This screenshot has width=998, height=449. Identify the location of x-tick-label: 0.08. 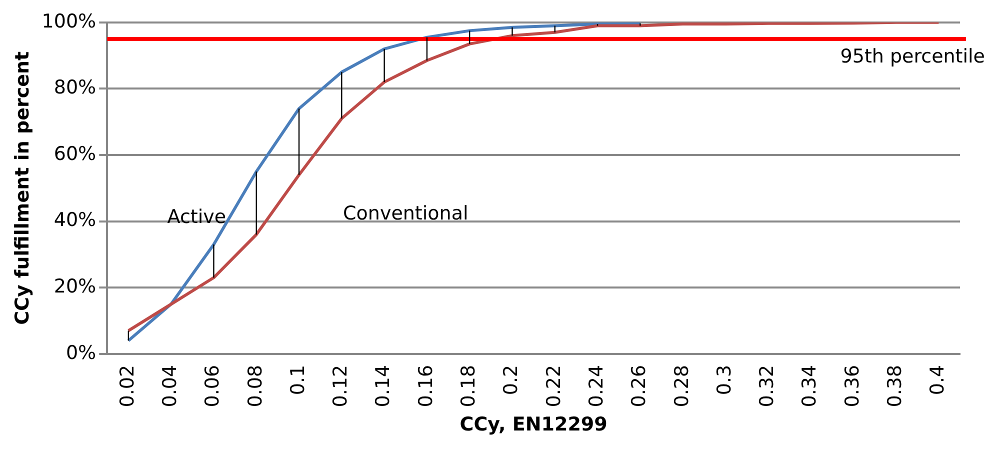
(255, 386).